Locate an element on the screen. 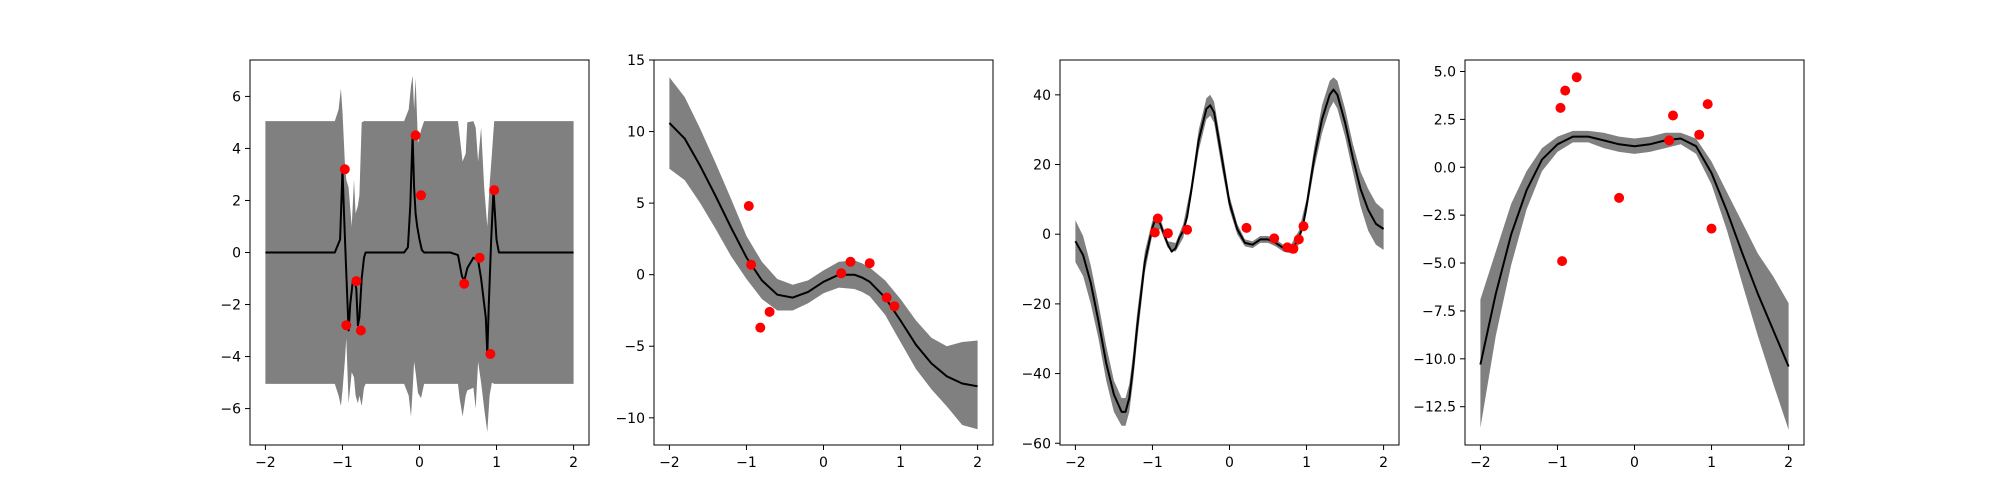 Image resolution: width=2000 pixels, height=500 pixels. y-tick-label: −2 is located at coordinates (230, 306).